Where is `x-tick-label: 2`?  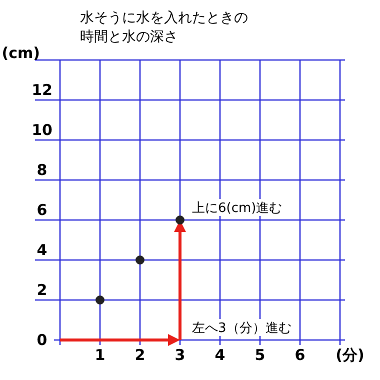 x-tick-label: 2 is located at coordinates (140, 355).